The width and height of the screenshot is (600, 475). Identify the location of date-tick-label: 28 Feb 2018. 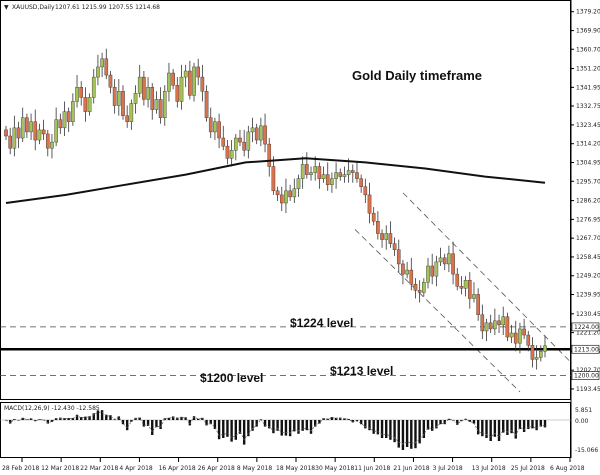
(21, 468).